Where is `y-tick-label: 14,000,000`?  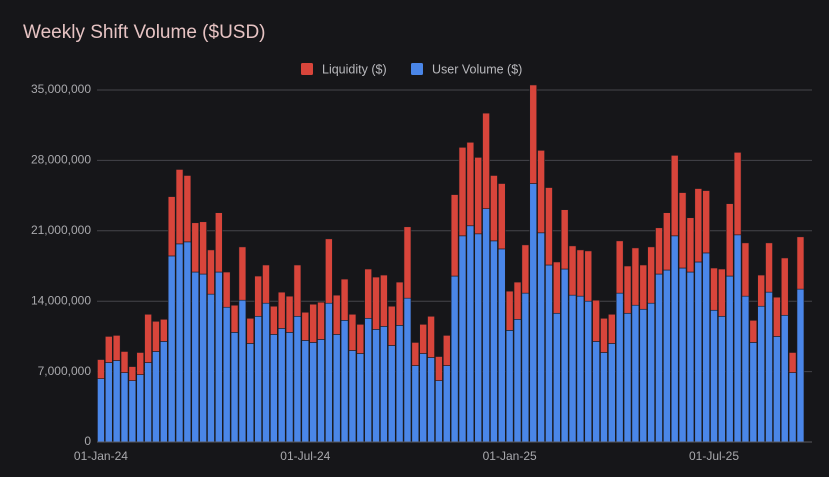
y-tick-label: 14,000,000 is located at coordinates (61, 300).